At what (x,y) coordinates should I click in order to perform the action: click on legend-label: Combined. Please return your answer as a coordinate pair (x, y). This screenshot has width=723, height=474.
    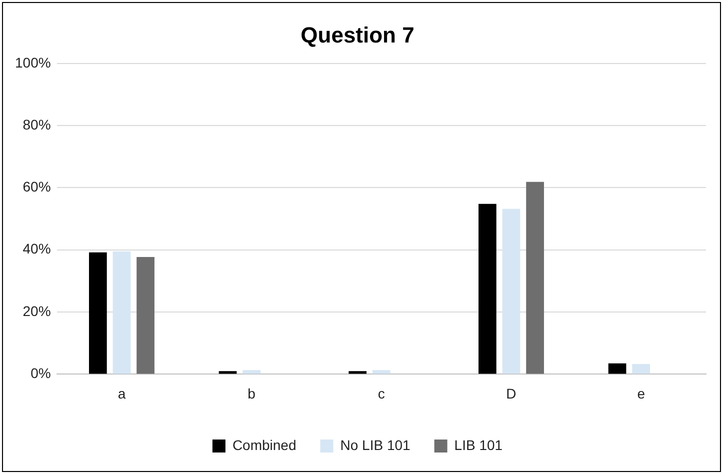
    Looking at the image, I should click on (264, 444).